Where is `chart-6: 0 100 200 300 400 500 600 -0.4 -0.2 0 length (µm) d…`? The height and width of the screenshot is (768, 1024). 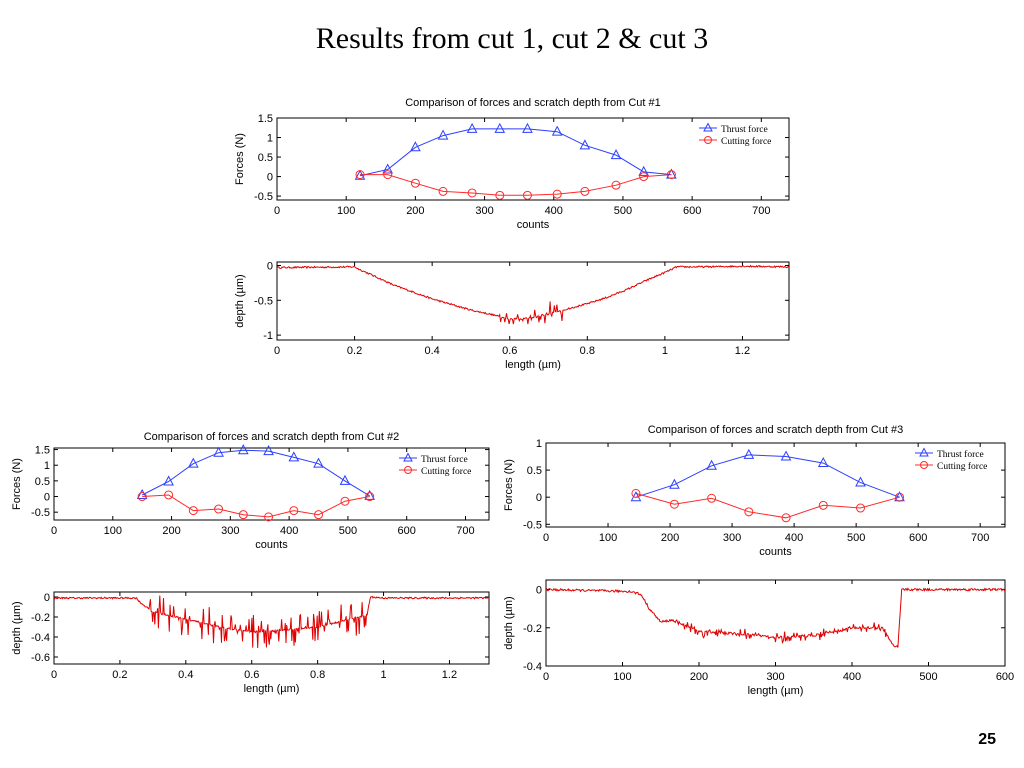 chart-6: 0 100 200 300 400 500 600 -0.4 -0.2 0 length (µm) d… is located at coordinates (758, 638).